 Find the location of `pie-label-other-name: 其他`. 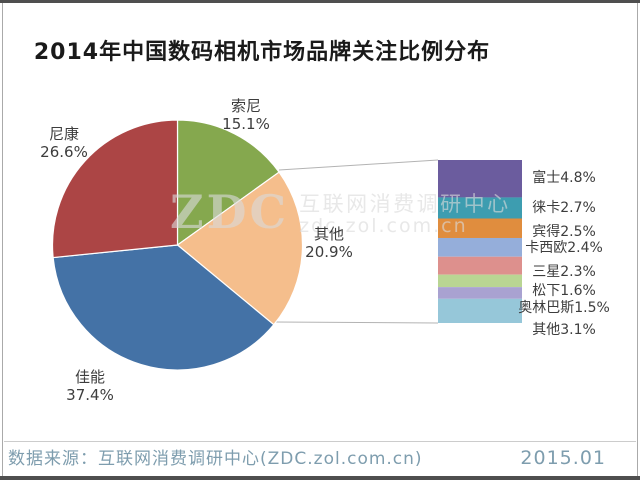

pie-label-other-name: 其他 is located at coordinates (328, 234).